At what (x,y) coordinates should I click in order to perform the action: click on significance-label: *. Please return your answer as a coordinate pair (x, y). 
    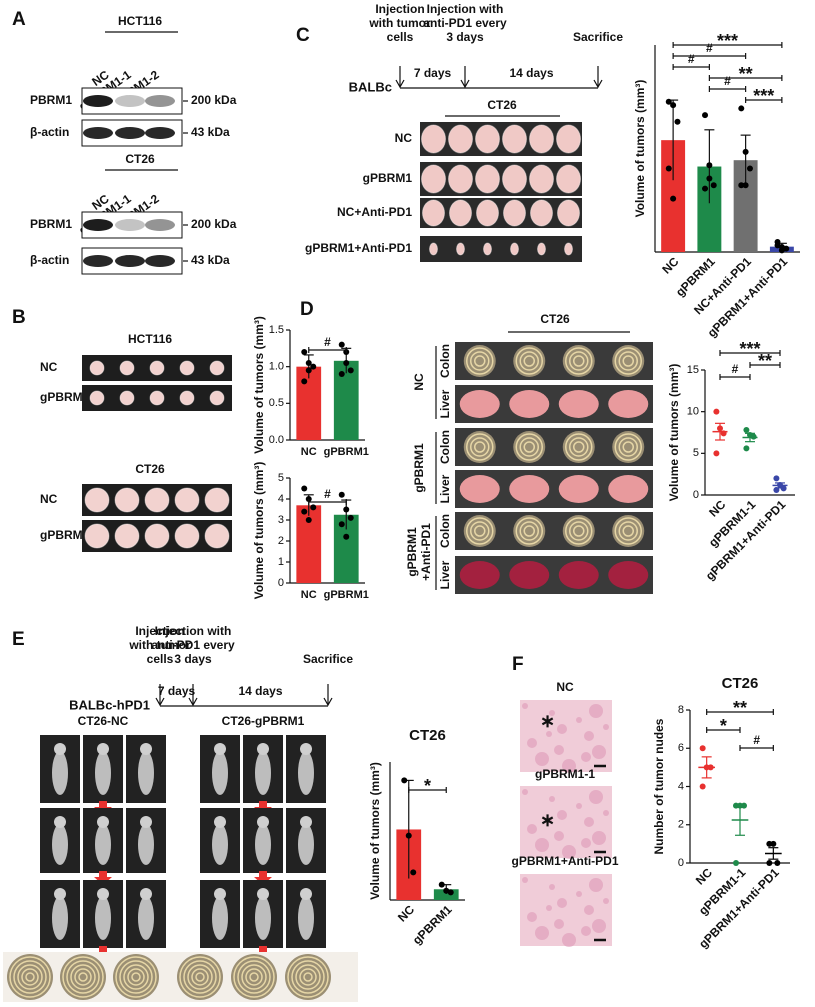
    Looking at the image, I should click on (427, 786).